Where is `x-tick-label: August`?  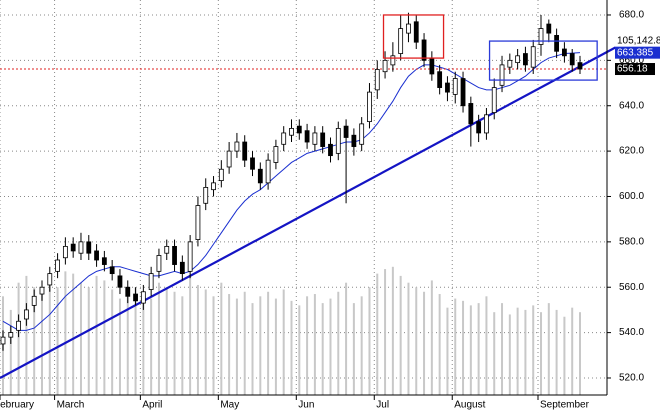
x-tick-label: August is located at coordinates (469, 405).